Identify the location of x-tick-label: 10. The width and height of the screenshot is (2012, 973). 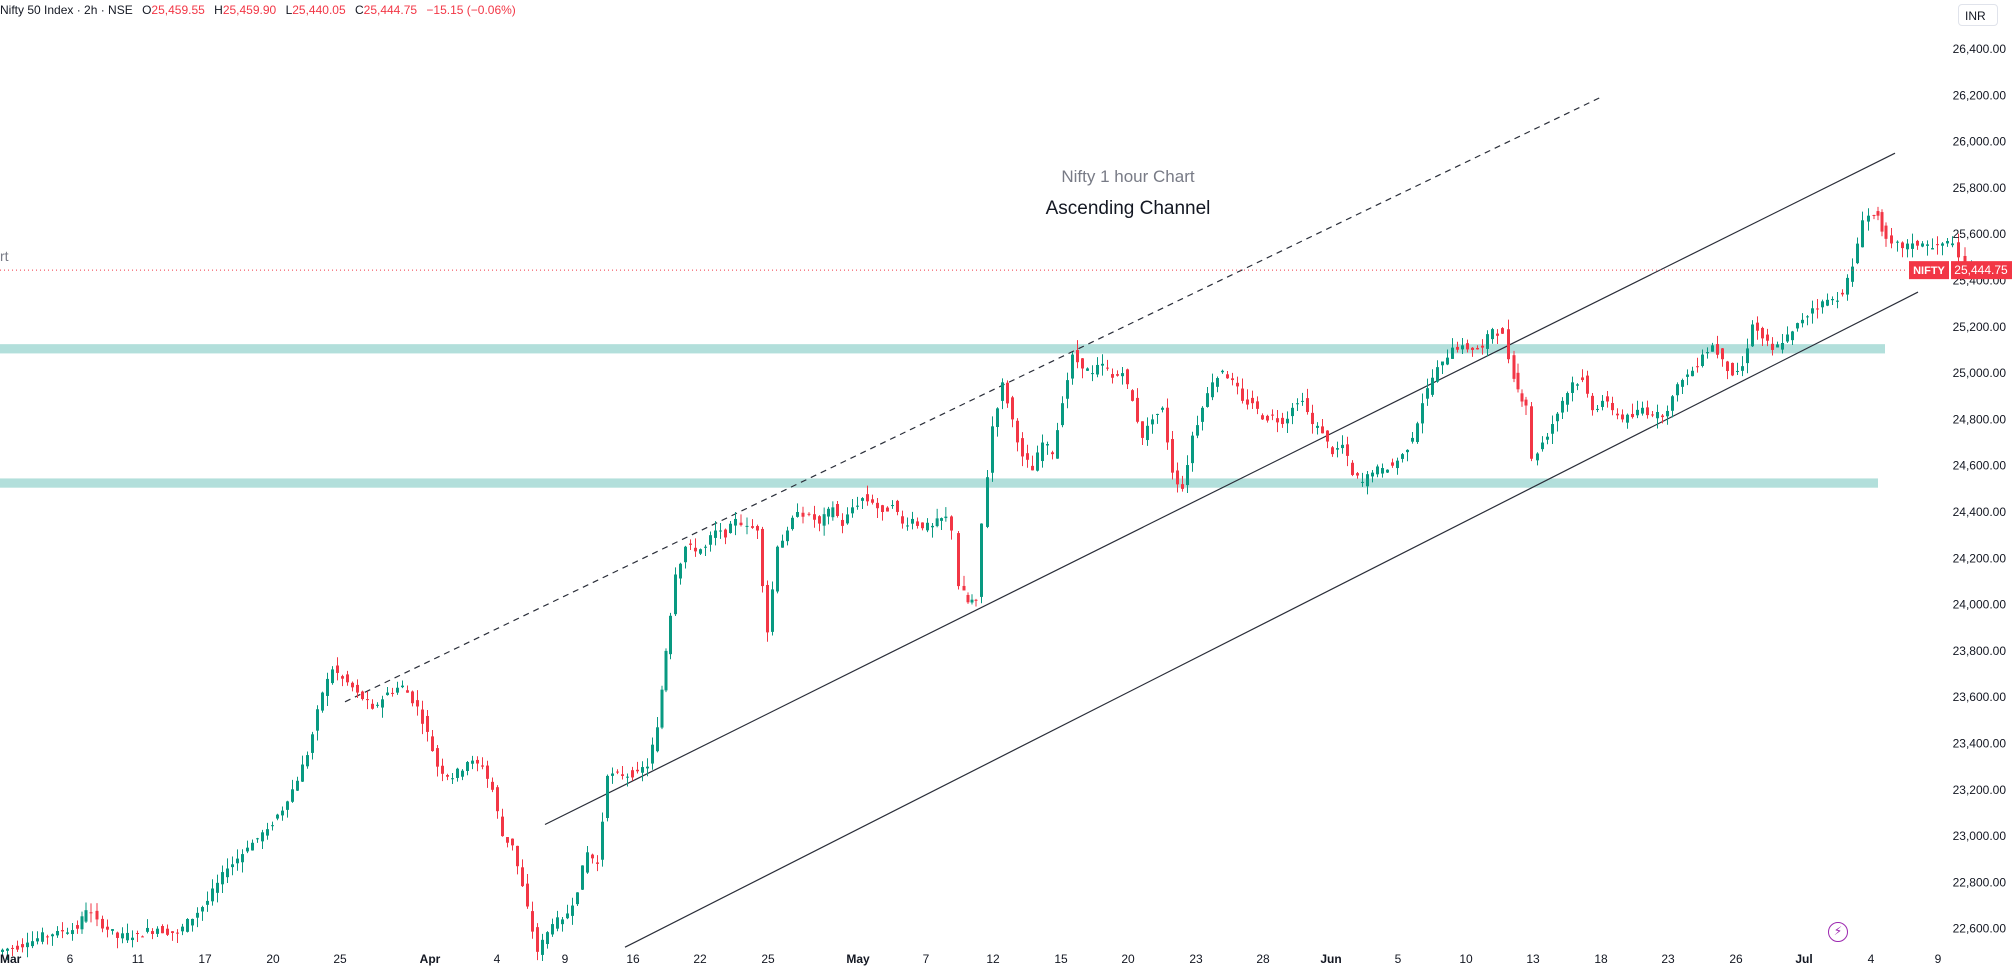
(1466, 959).